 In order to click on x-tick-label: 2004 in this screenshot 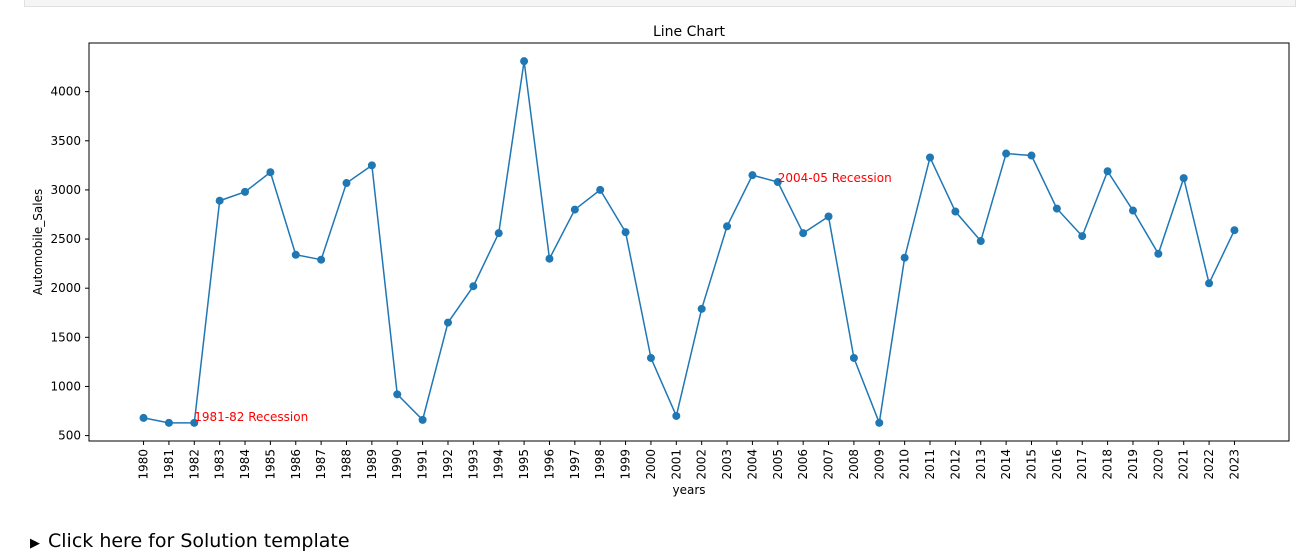, I will do `click(752, 464)`.